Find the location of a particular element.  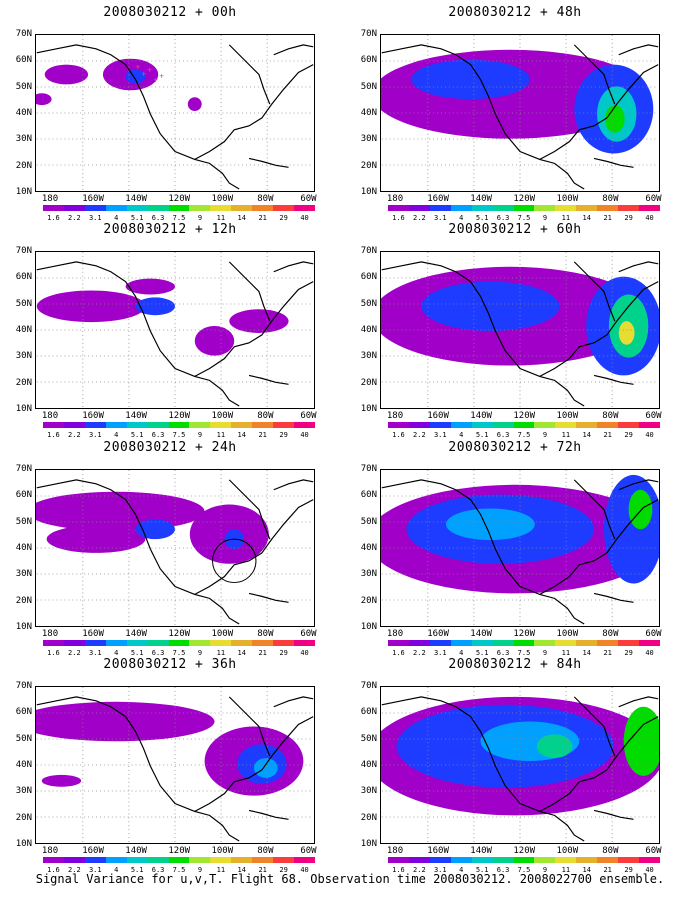

colorbar-label: 3.1 is located at coordinates (95, 218).